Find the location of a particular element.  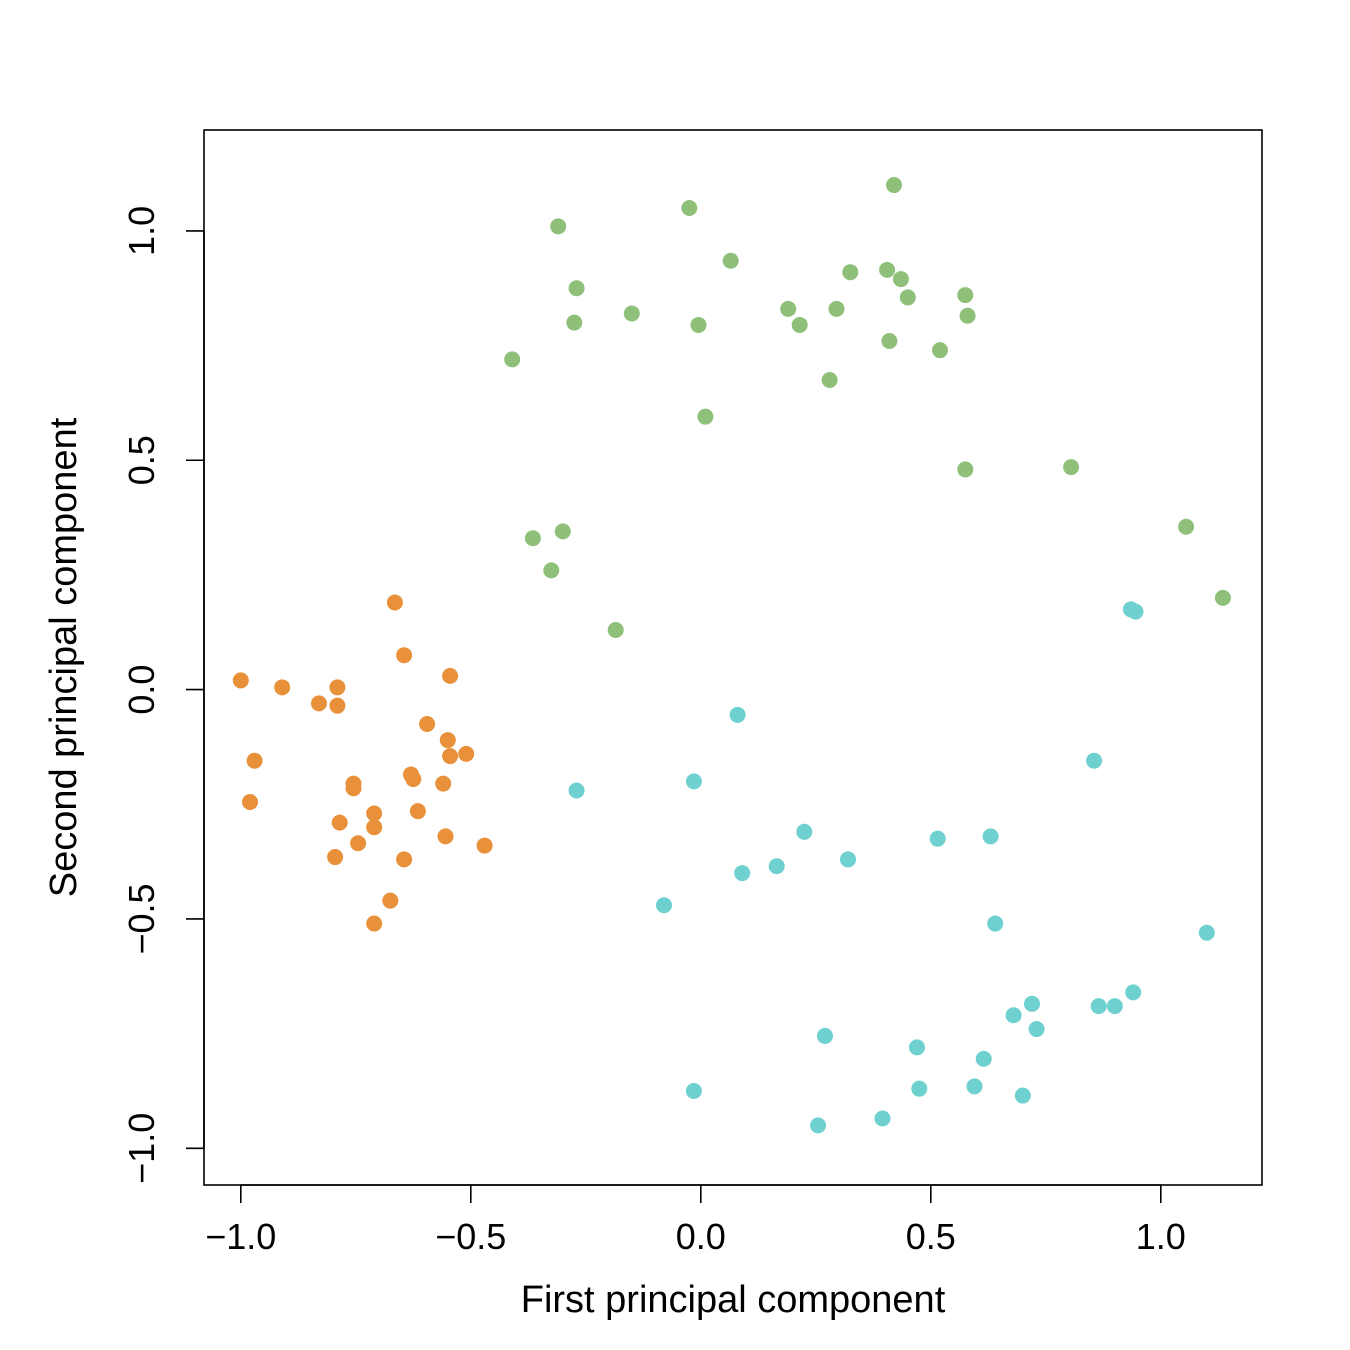

y-tick-label: 0.0 is located at coordinates (141, 690).